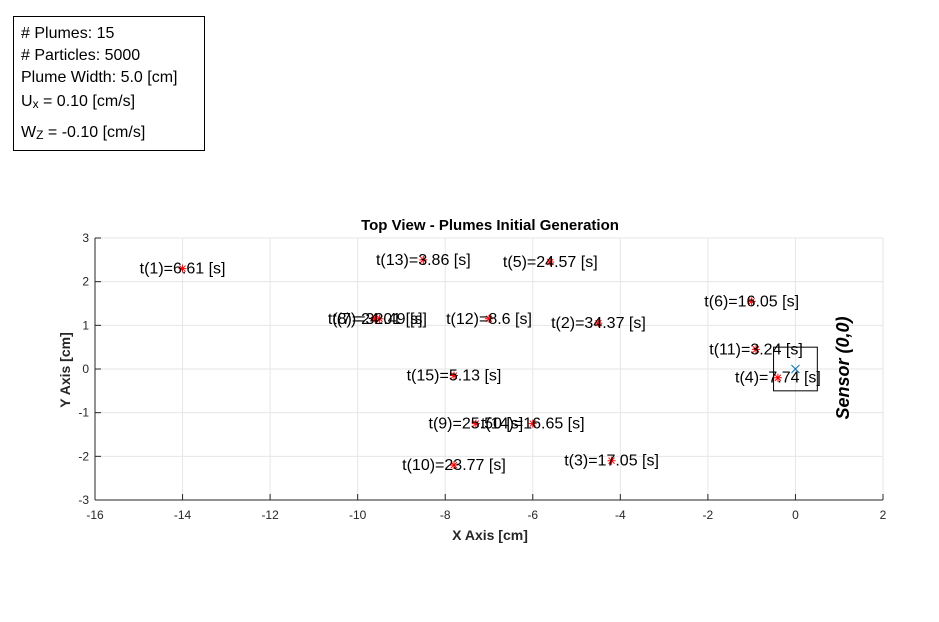 This screenshot has width=939, height=622. Describe the element at coordinates (843, 367) in the screenshot. I see `sensor-label: Sensor (0,0)` at that location.